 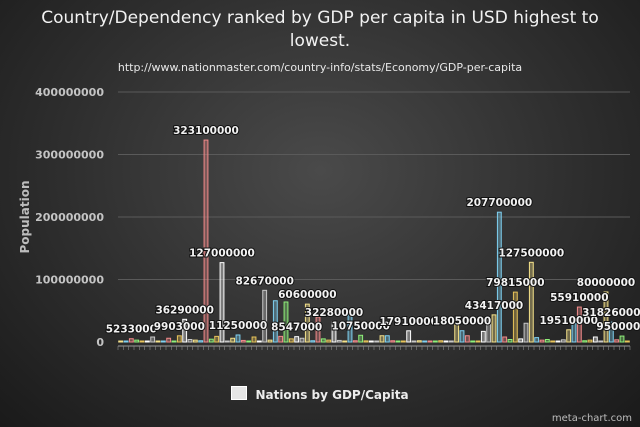 What do you see at coordinates (408, 322) in the screenshot?
I see `data-label: 17910000` at bounding box center [408, 322].